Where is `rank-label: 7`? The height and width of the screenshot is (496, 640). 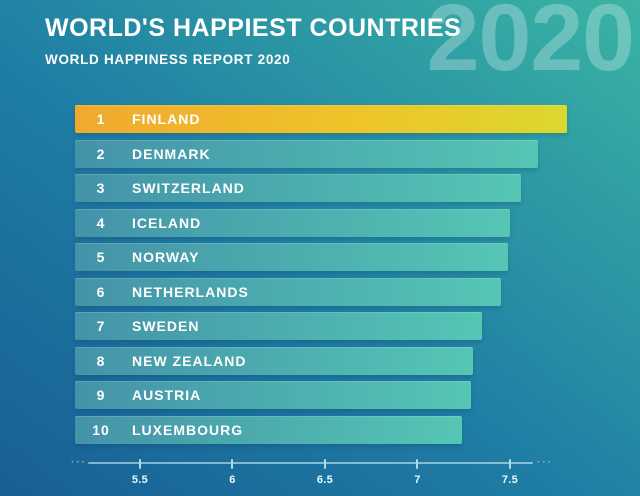 rank-label: 7 is located at coordinates (101, 326).